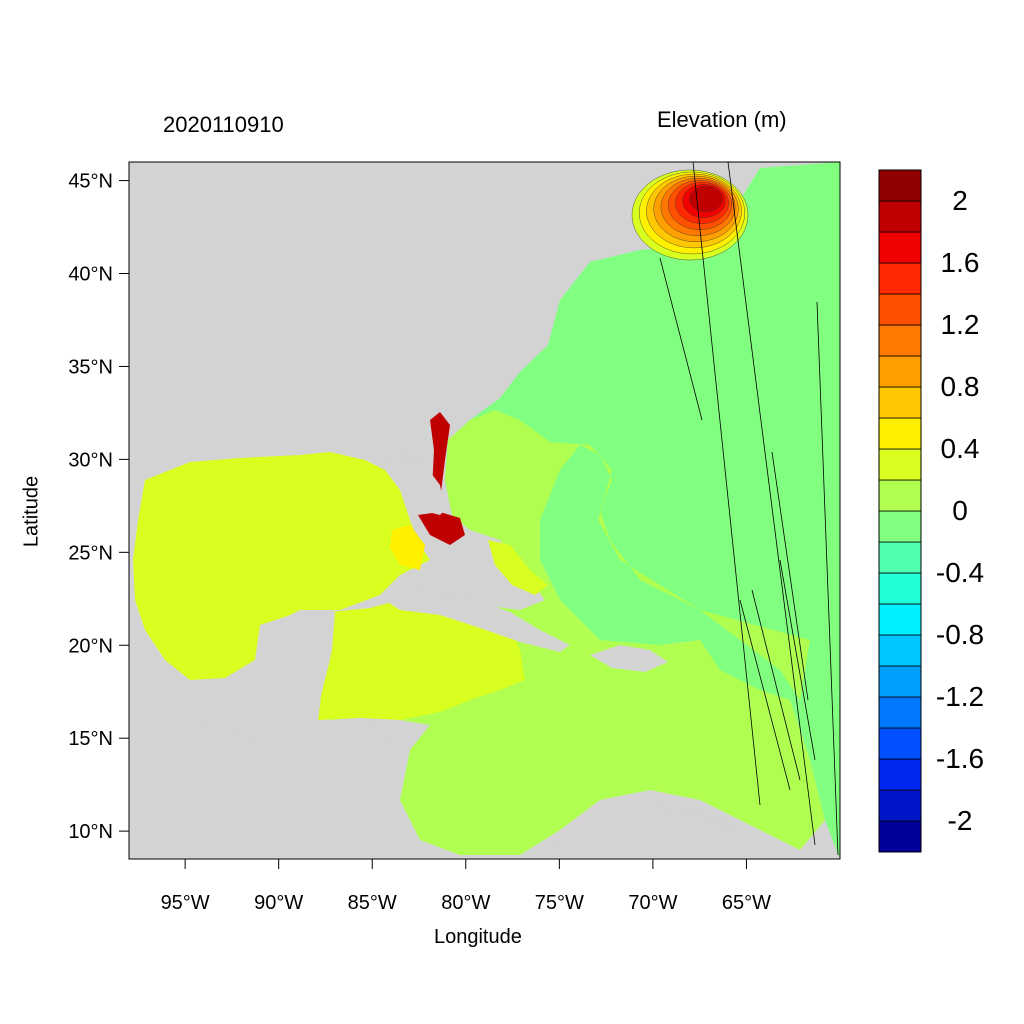 This screenshot has width=1024, height=1024. What do you see at coordinates (706, 199) in the screenshot?
I see `surge-contour-band` at bounding box center [706, 199].